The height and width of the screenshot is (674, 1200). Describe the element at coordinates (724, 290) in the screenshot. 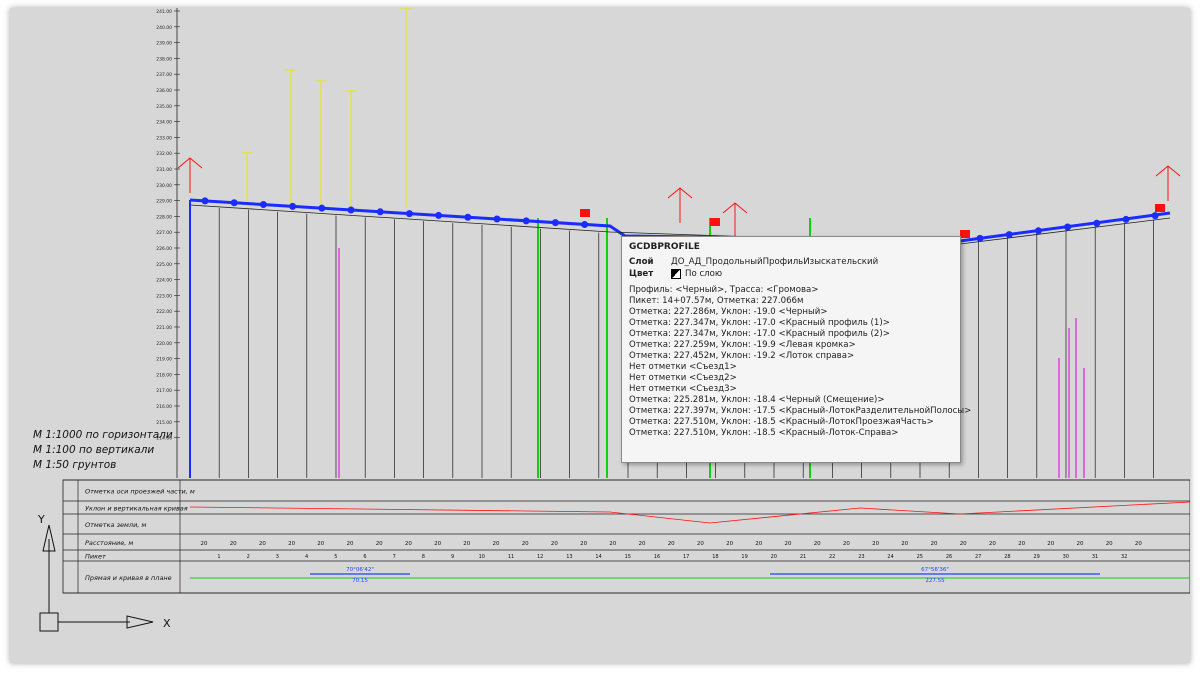

I see `tooltip-line: Профиль: <Черный>, Трасса: <Громова>` at that location.